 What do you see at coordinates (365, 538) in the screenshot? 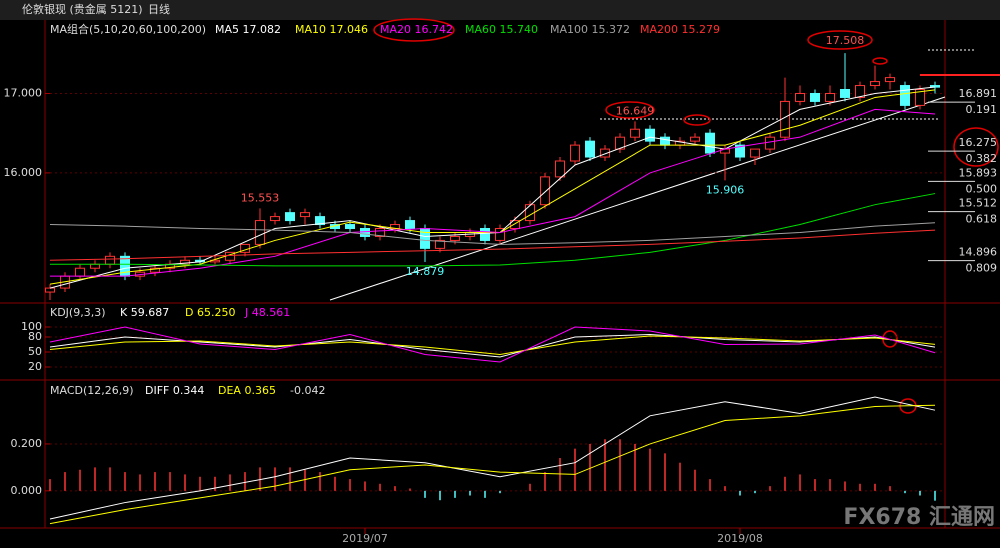
I see `x-tick-label: 2019/07` at bounding box center [365, 538].